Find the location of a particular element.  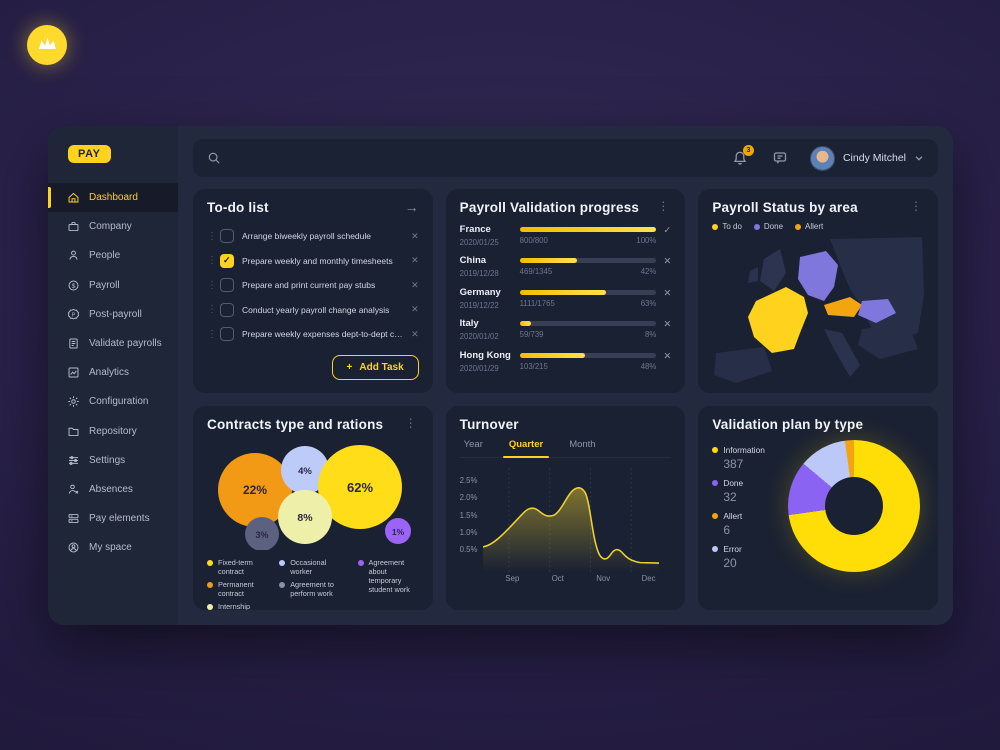

person-icon is located at coordinates (73, 255).